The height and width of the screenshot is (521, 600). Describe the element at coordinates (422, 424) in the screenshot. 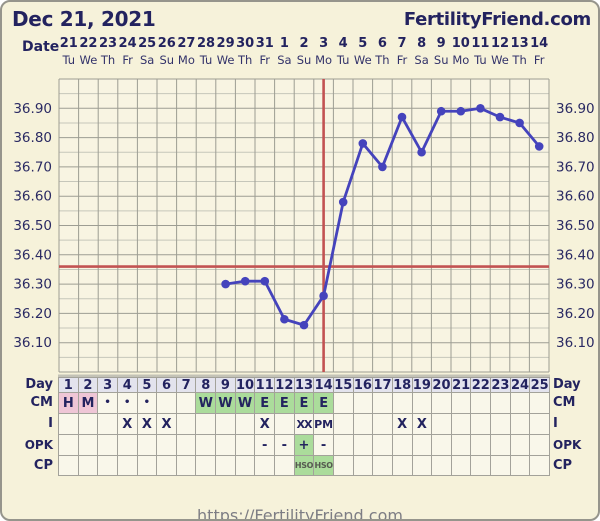

I see `i-cell-day-19: X` at that location.